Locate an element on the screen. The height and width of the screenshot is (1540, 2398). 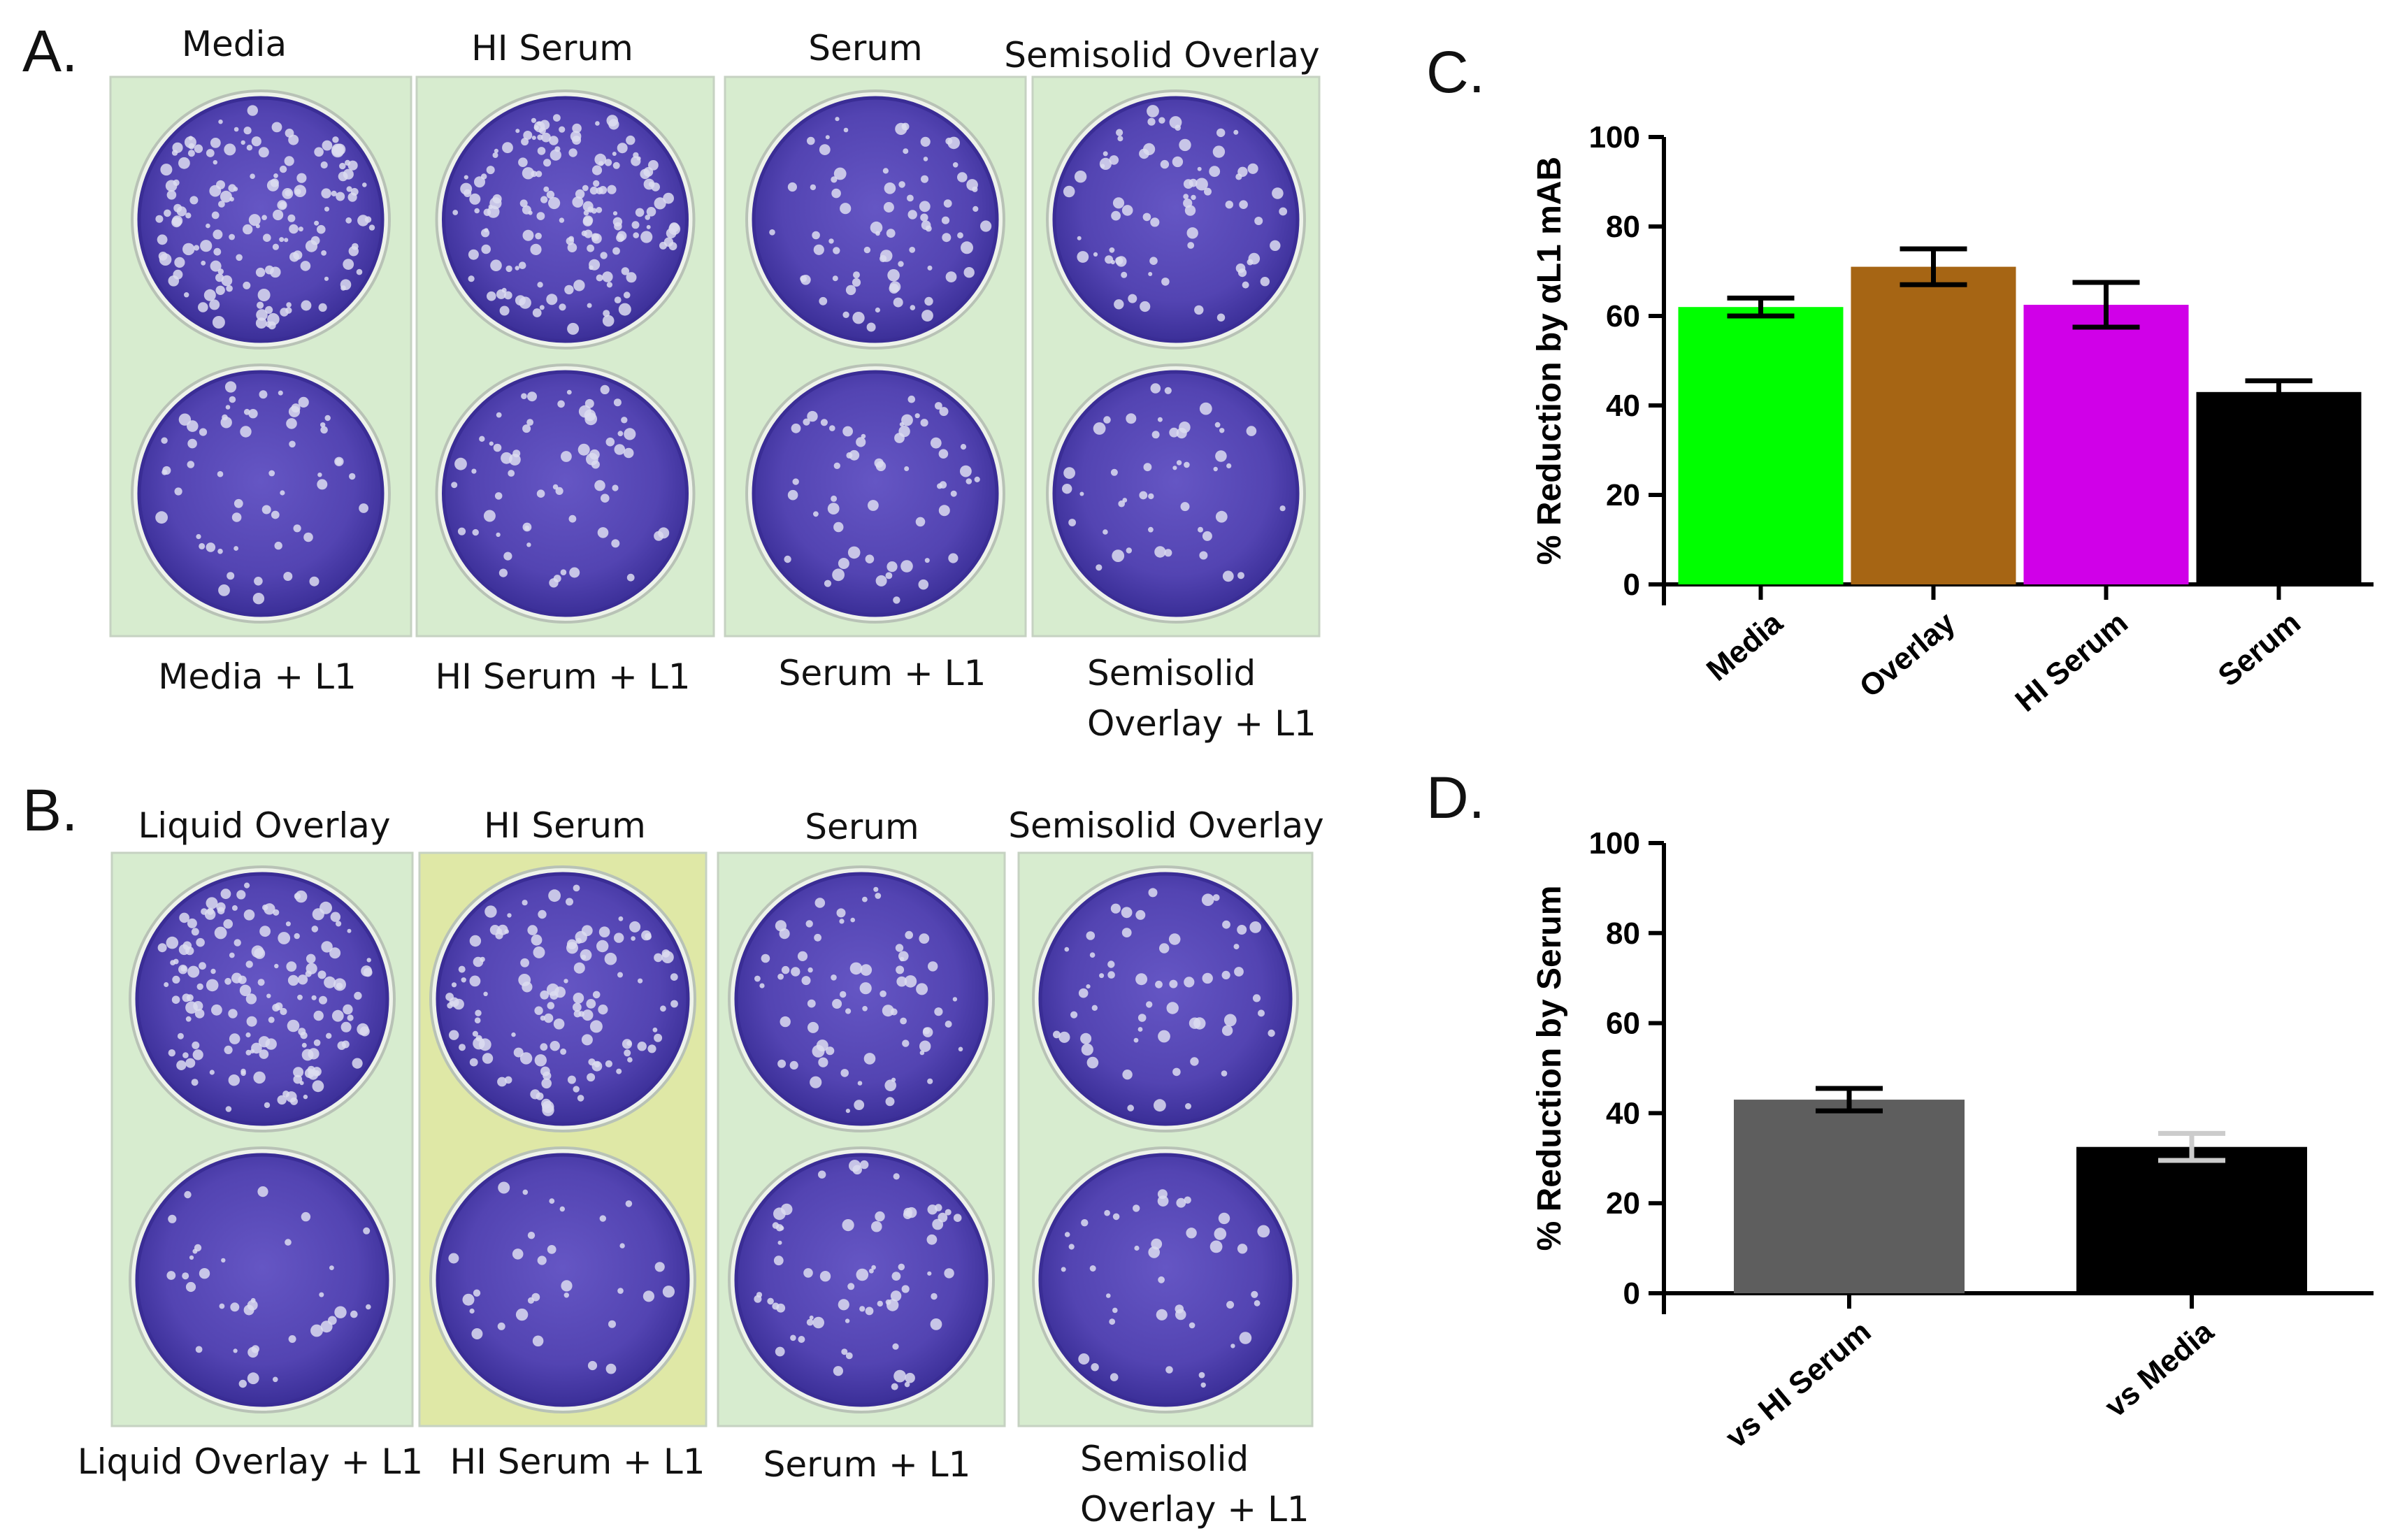
y-tick-label: 60 is located at coordinates (1623, 1024).